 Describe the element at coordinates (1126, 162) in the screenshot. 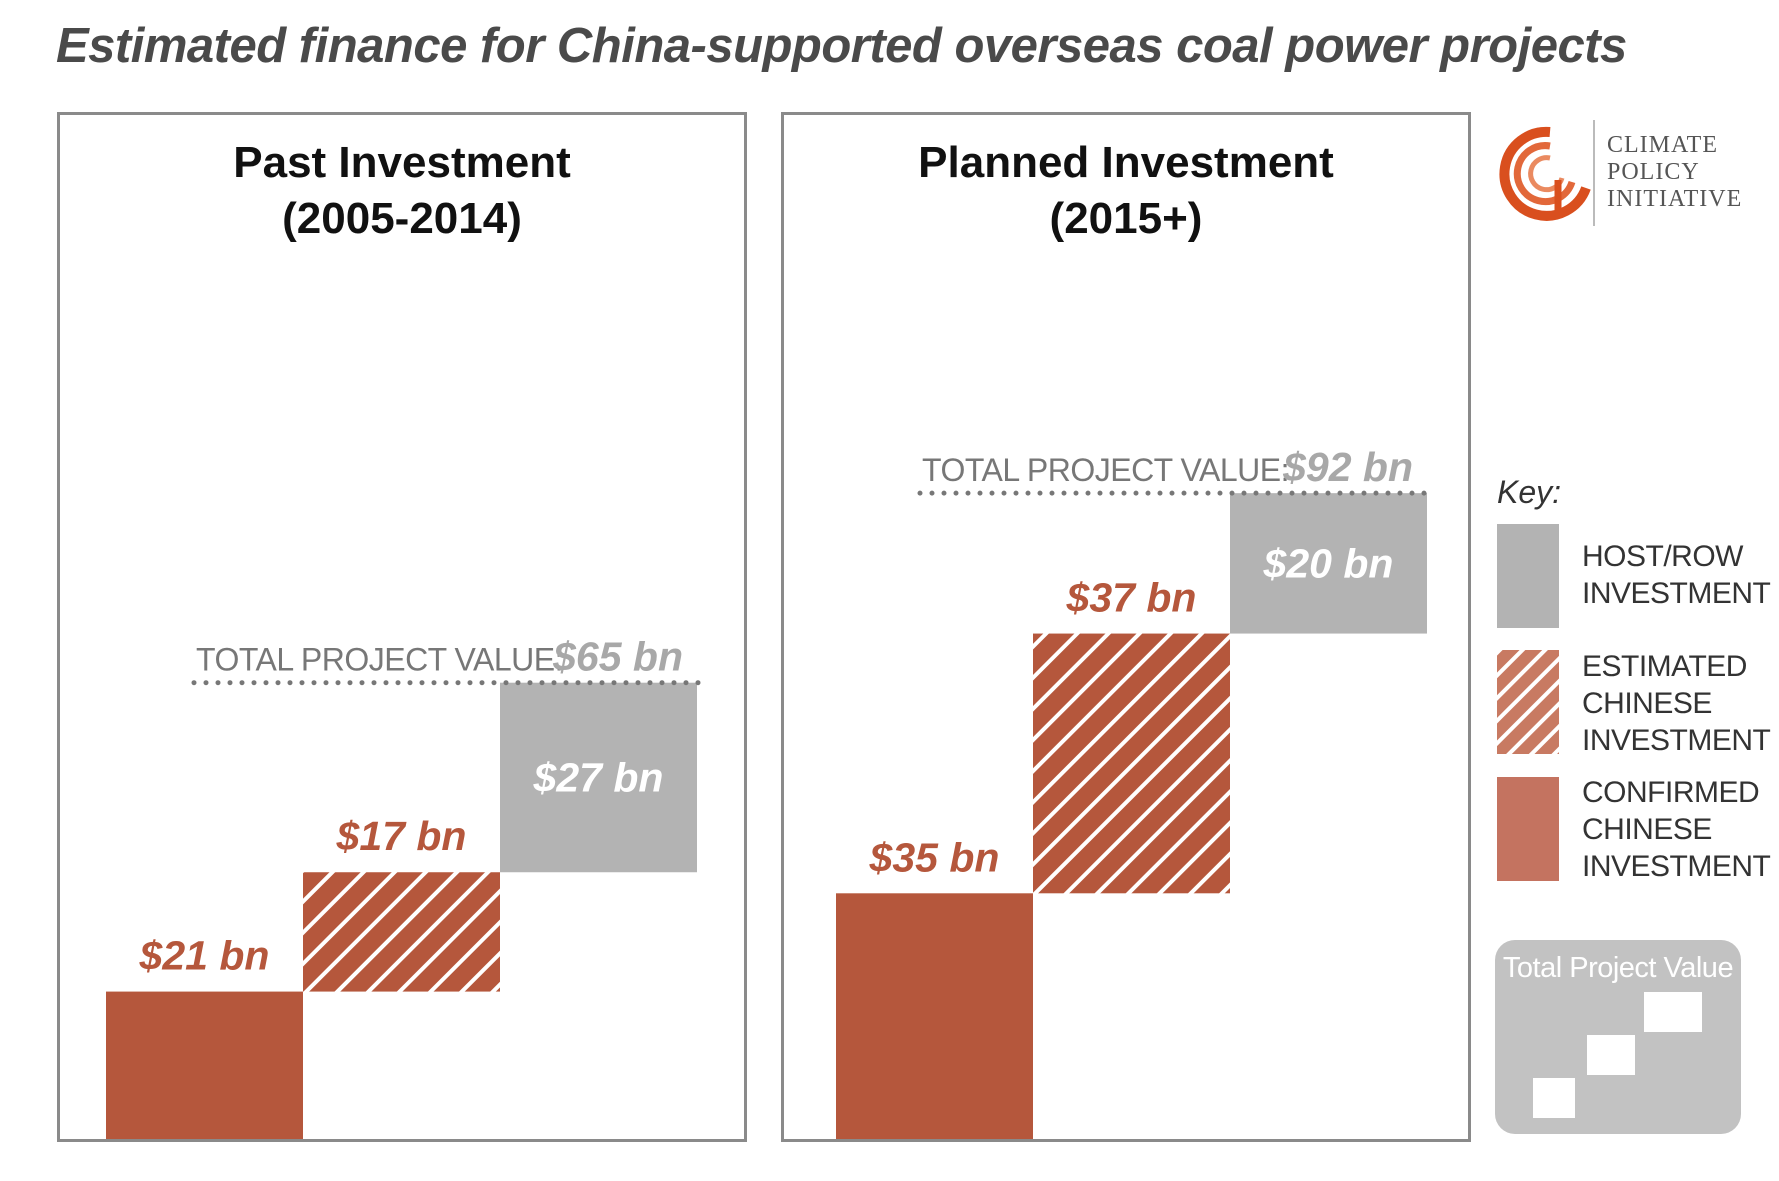

I see `panel-title-line: Planned Investment` at that location.